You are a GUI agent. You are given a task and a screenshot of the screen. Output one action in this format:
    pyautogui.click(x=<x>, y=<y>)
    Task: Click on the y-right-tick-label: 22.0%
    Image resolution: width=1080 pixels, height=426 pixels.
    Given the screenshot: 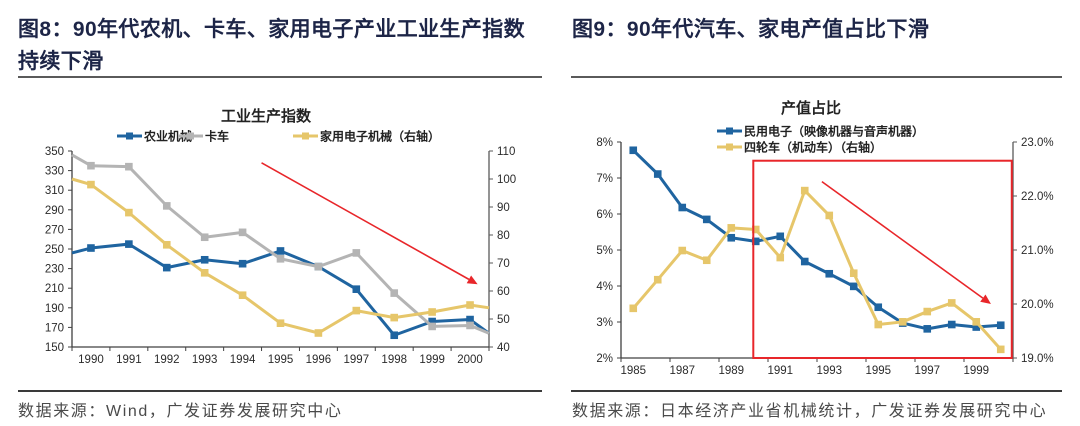 What is the action you would take?
    pyautogui.click(x=1037, y=197)
    